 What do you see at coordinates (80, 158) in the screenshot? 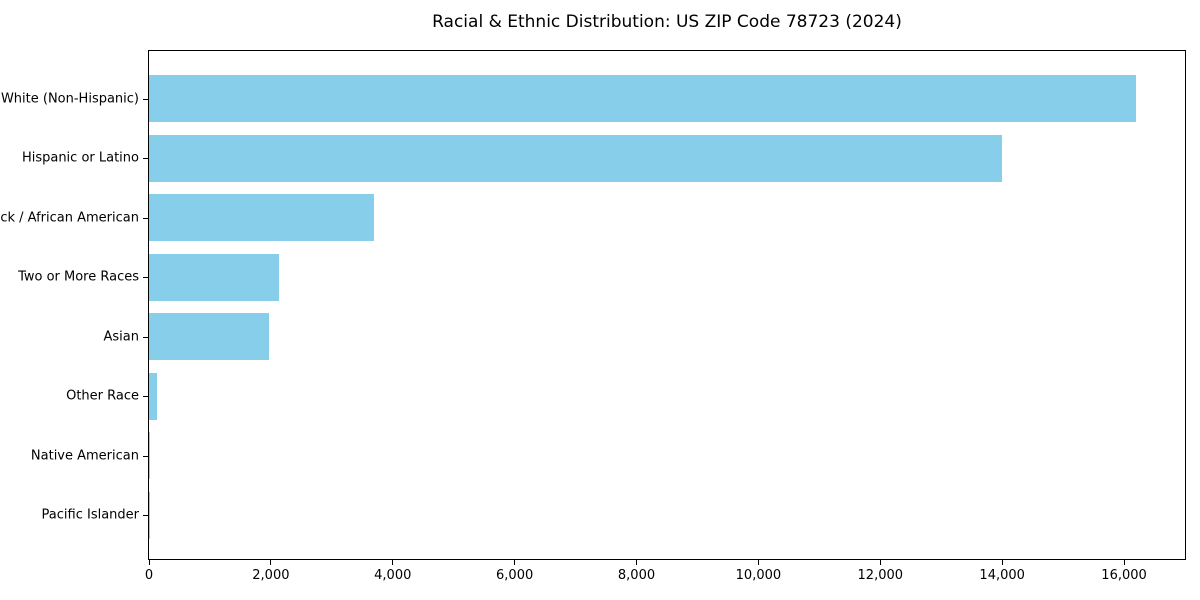
I see `category-label: Hispanic or Latino` at bounding box center [80, 158].